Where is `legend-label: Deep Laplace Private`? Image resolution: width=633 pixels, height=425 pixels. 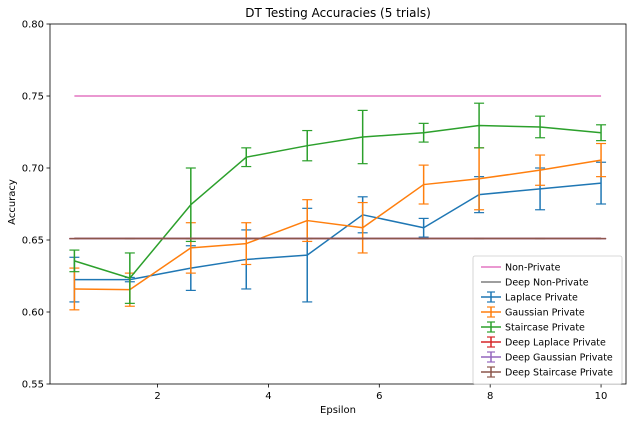
legend-label: Deep Laplace Private is located at coordinates (555, 343).